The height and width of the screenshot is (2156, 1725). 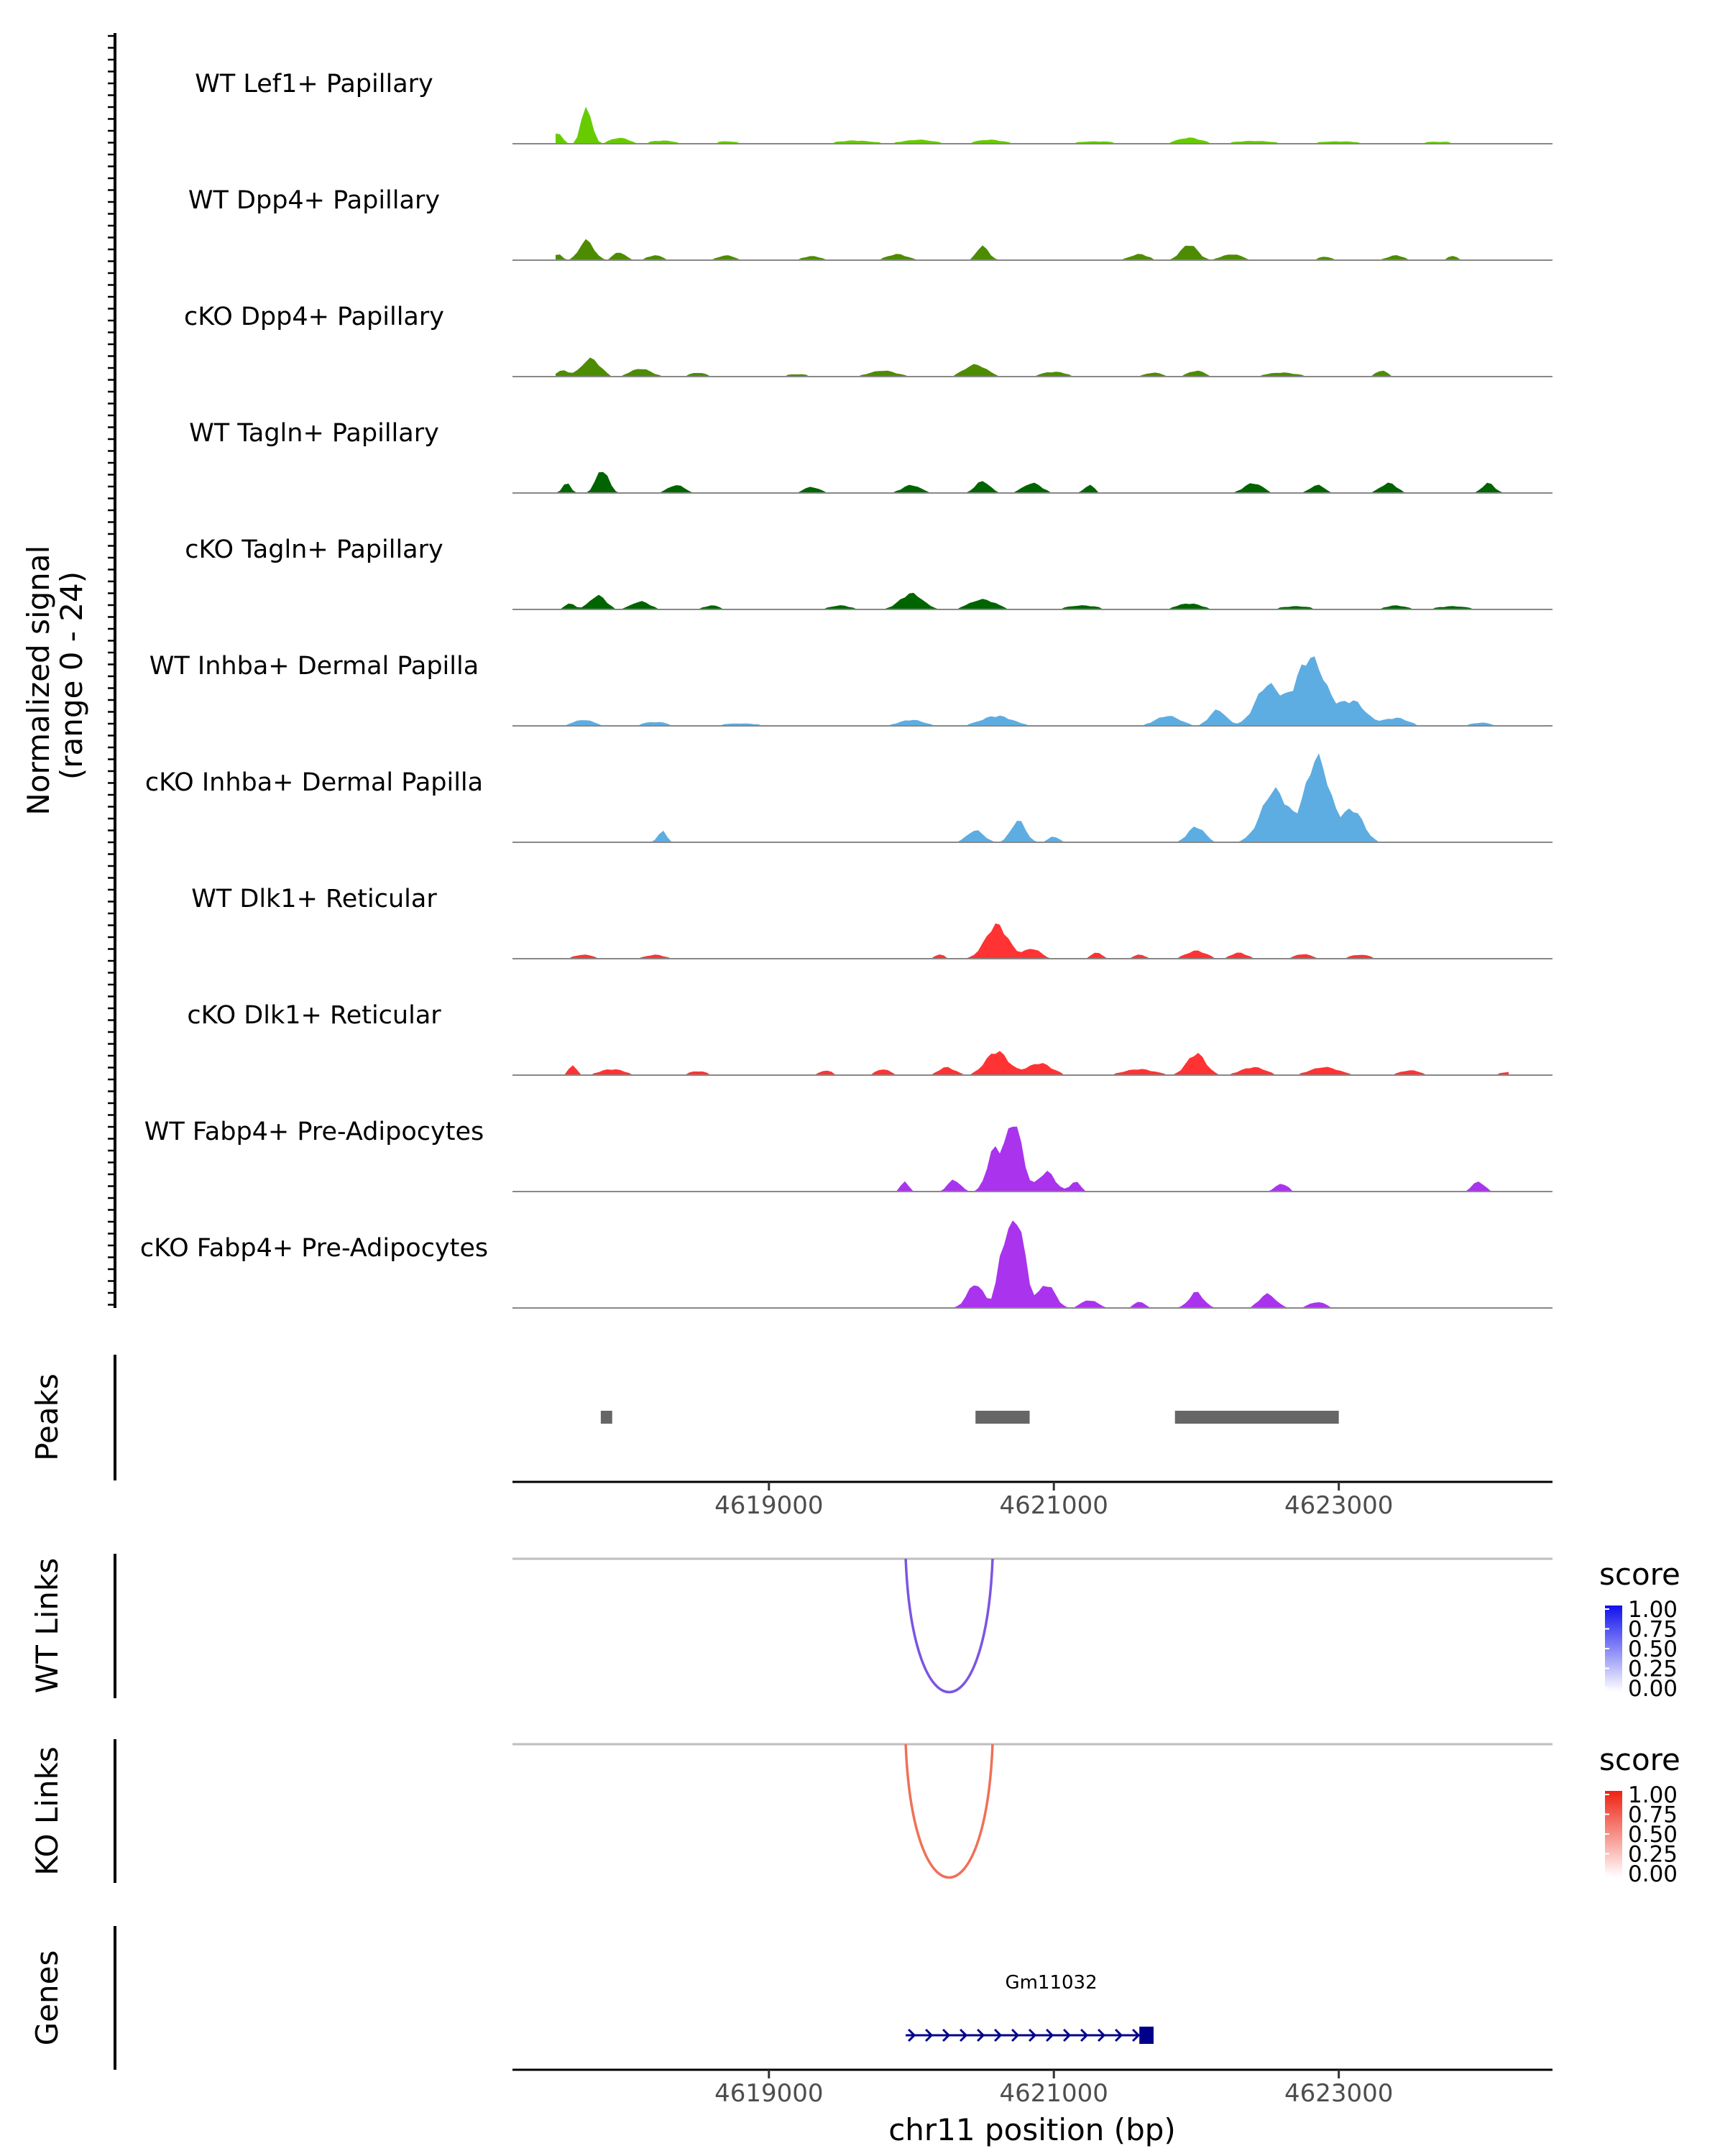 What do you see at coordinates (314, 434) in the screenshot?
I see `track-label: WT Tagln+ Papillary` at bounding box center [314, 434].